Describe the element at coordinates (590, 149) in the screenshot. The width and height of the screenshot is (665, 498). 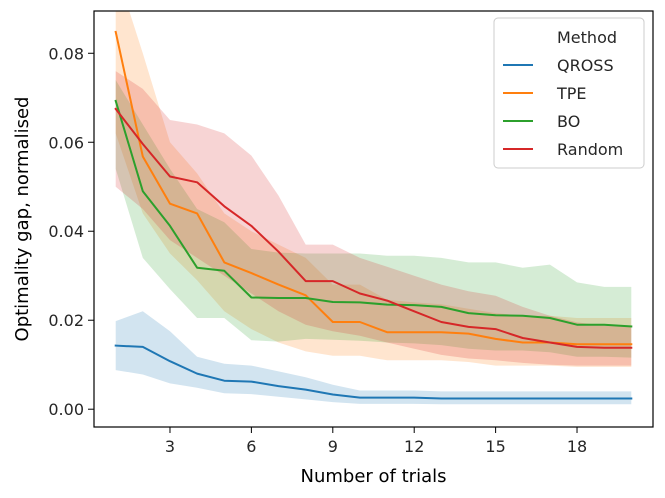
I see `legend-label-random: Random` at that location.